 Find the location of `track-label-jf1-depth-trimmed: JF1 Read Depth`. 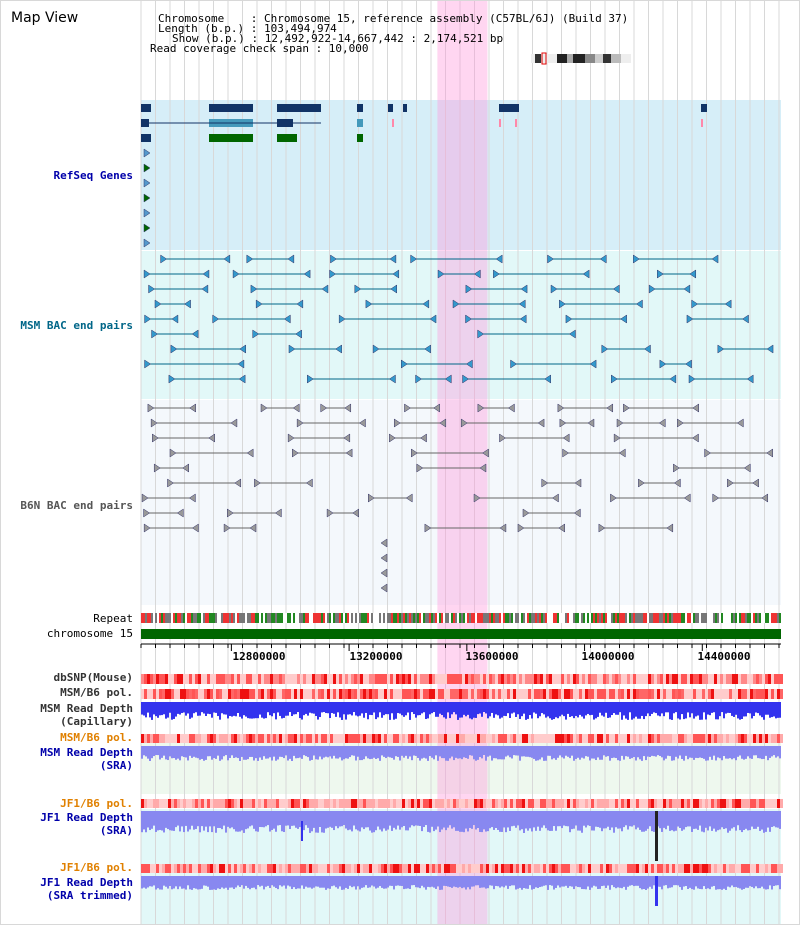

track-label-jf1-depth-trimmed: JF1 Read Depth is located at coordinates (86, 882).